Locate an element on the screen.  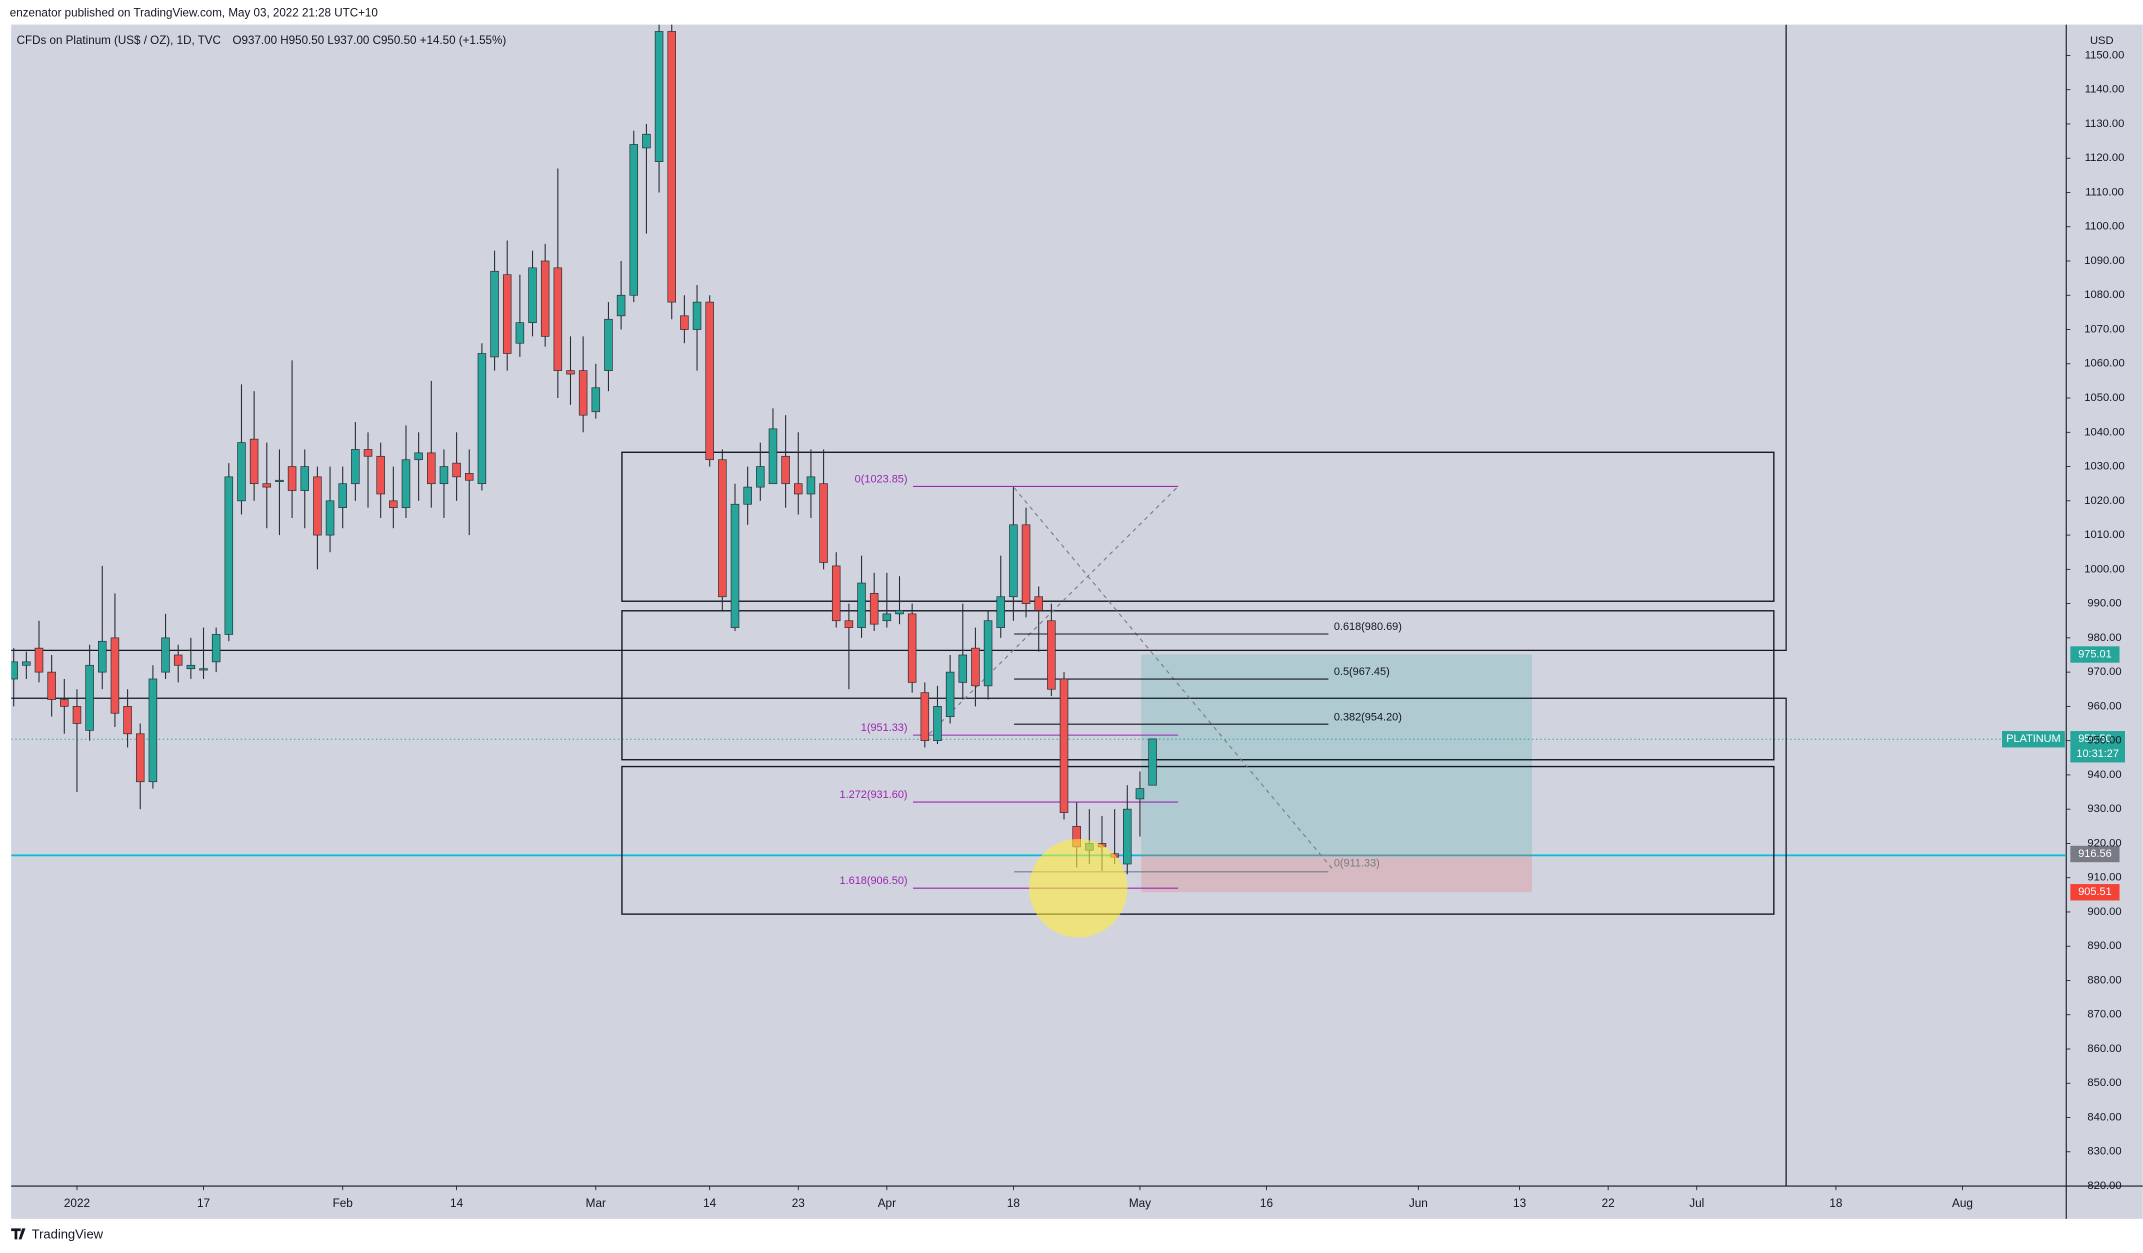
price-badge-label: 916.56 is located at coordinates (2094, 854).